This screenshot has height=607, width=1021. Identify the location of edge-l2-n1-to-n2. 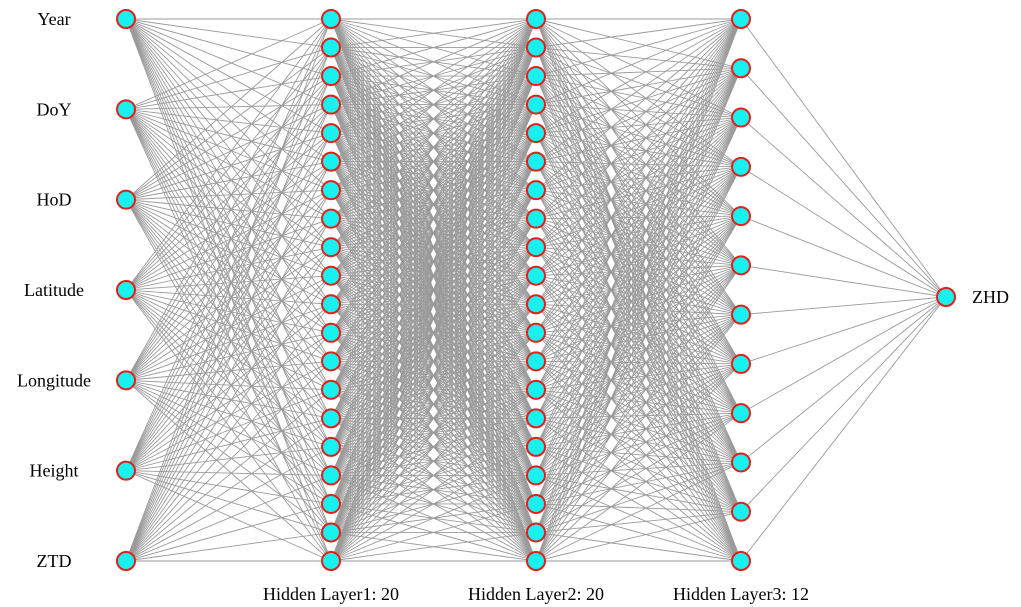
(638, 82).